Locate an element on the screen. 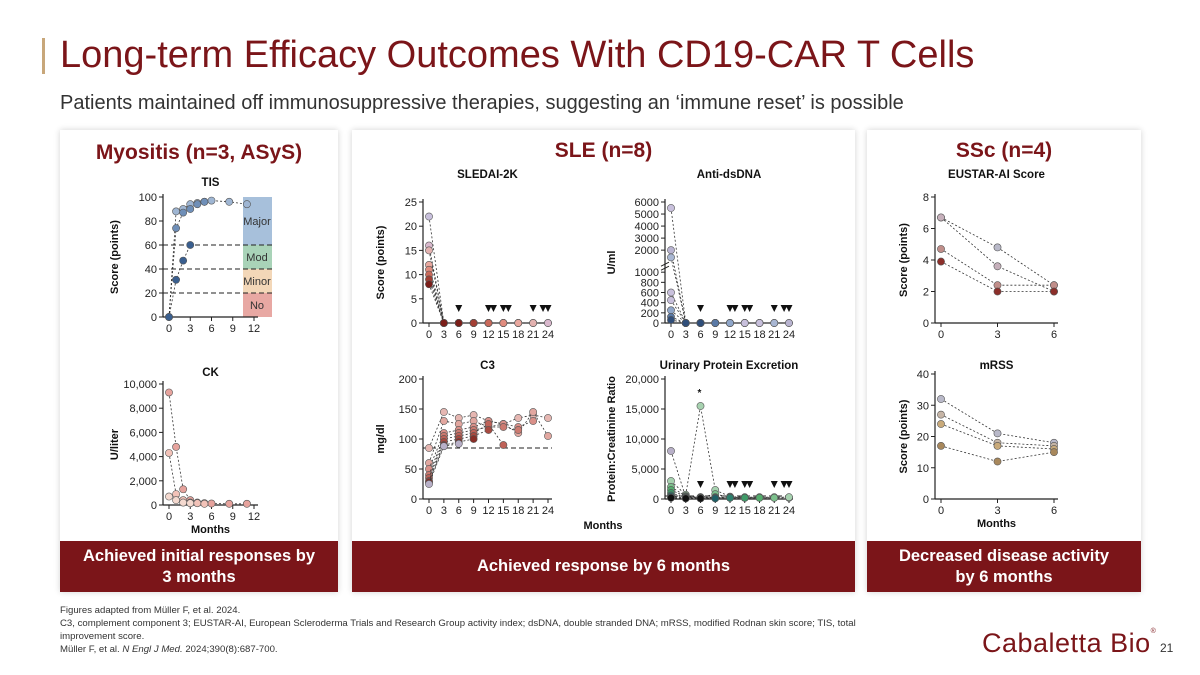  c3-xtick-label-2: 6 is located at coordinates (459, 511).